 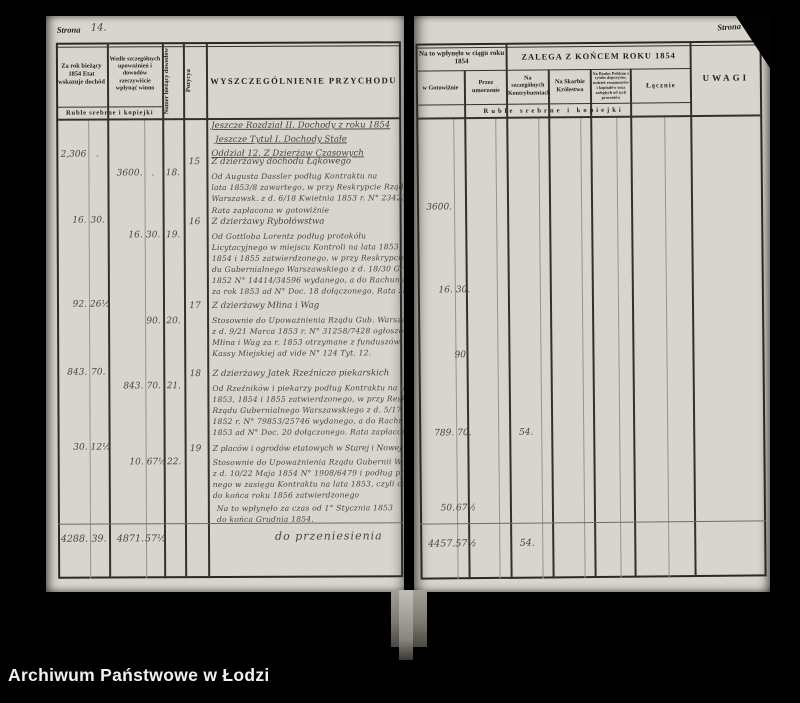 I want to click on total-kontrybuenci-rubles: 54., so click(x=527, y=543).